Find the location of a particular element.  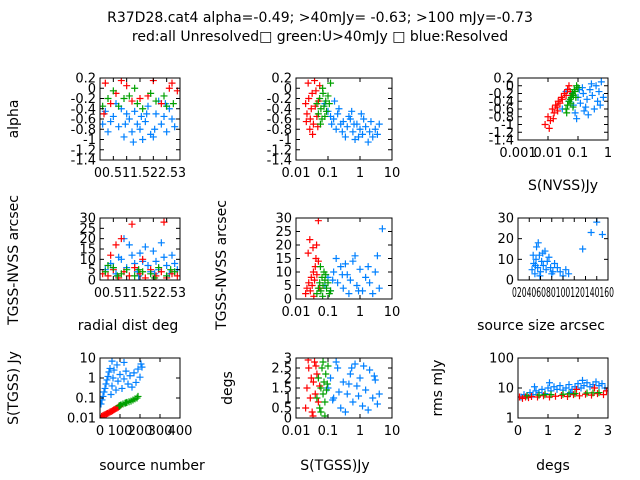

y-tick-label: -1 is located at coordinates (285, 140).